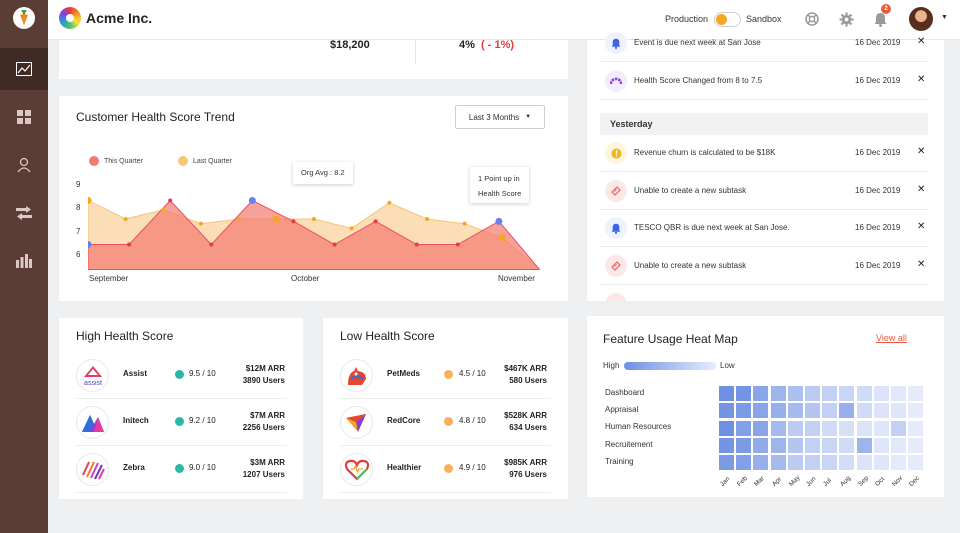 This screenshot has height=533, width=960. Describe the element at coordinates (812, 19) in the screenshot. I see `support-icon` at that location.